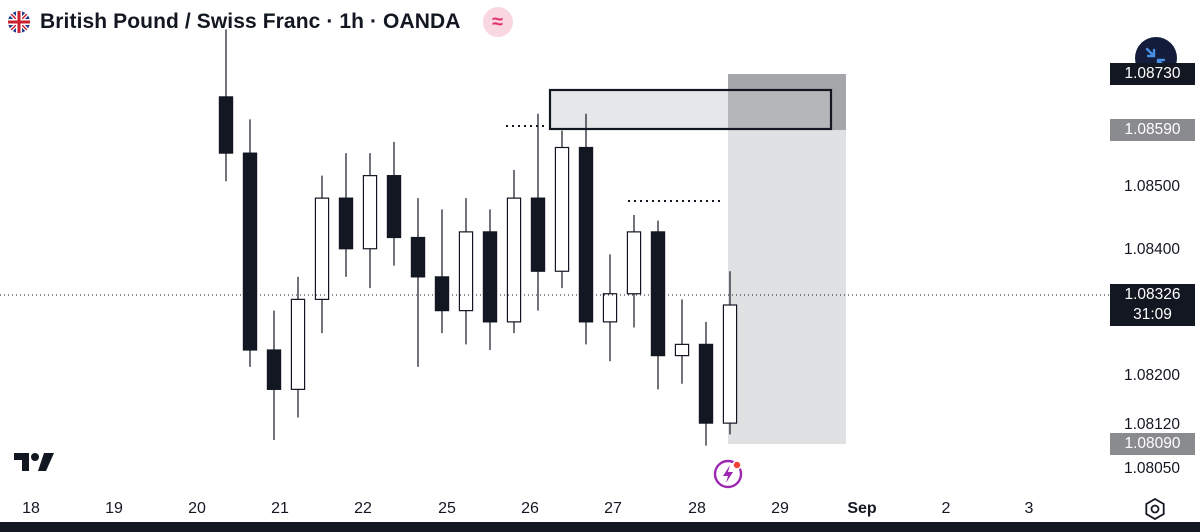 This screenshot has width=1200, height=532. Describe the element at coordinates (497, 22) in the screenshot. I see `wave-approx-icon: ≈` at that location.